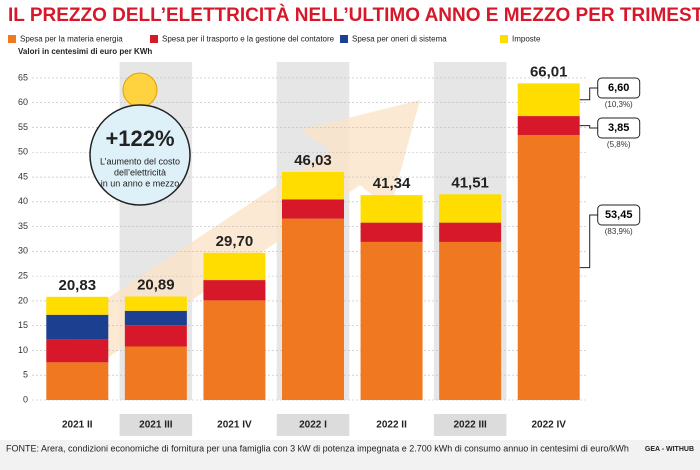 The image size is (700, 470). Describe the element at coordinates (619, 231) in the screenshot. I see `callout-share: (83,9%)` at that location.